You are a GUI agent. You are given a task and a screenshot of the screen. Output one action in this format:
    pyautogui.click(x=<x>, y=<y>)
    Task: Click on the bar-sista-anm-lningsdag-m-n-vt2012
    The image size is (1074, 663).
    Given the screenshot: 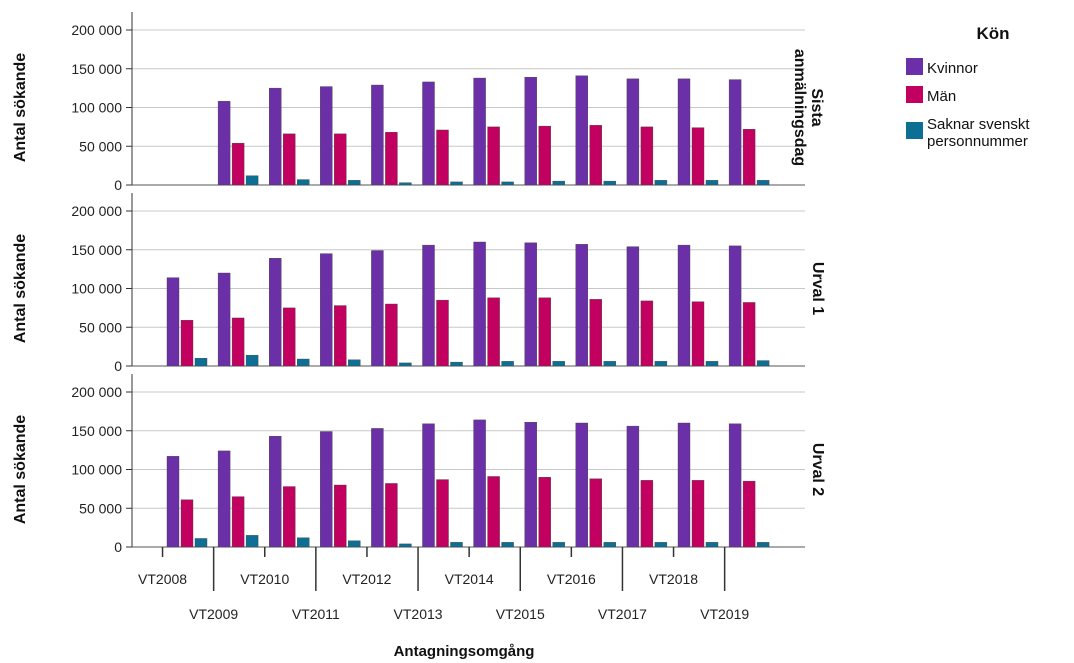 What is the action you would take?
    pyautogui.click(x=391, y=159)
    